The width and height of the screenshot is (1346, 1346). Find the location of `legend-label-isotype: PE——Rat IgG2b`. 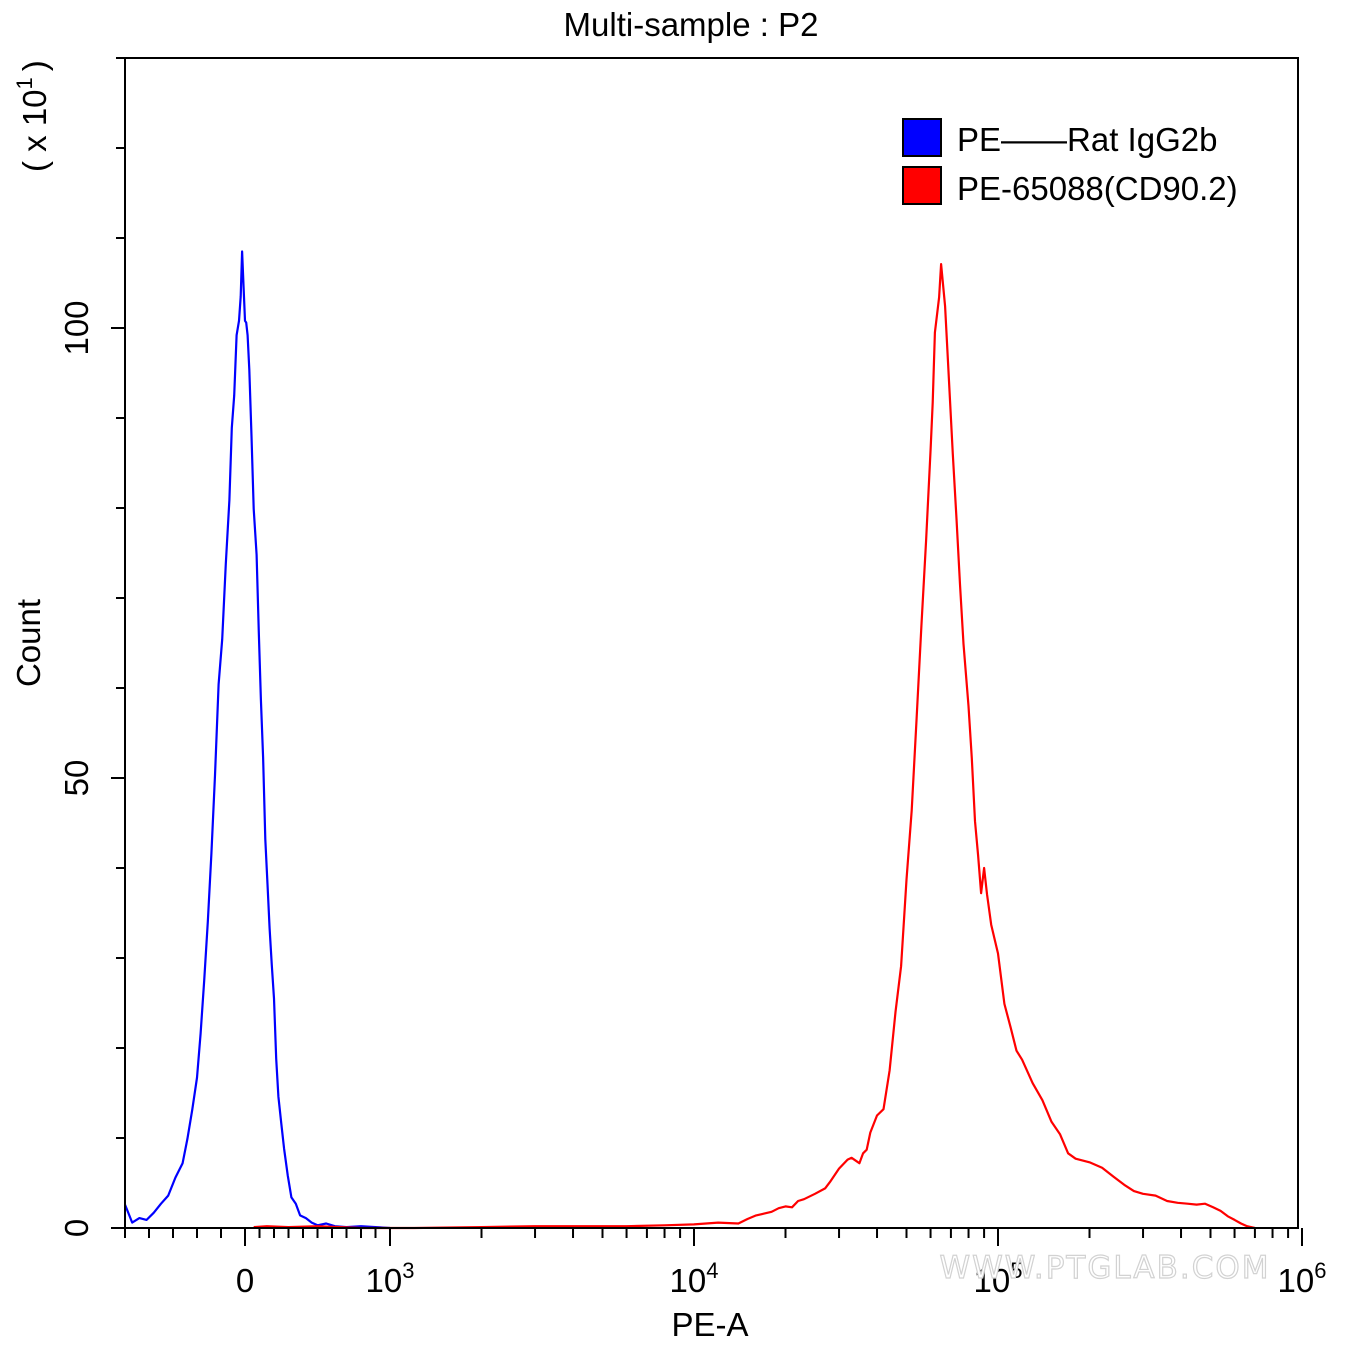

legend-label-isotype: PE——Rat IgG2b is located at coordinates (1087, 139).